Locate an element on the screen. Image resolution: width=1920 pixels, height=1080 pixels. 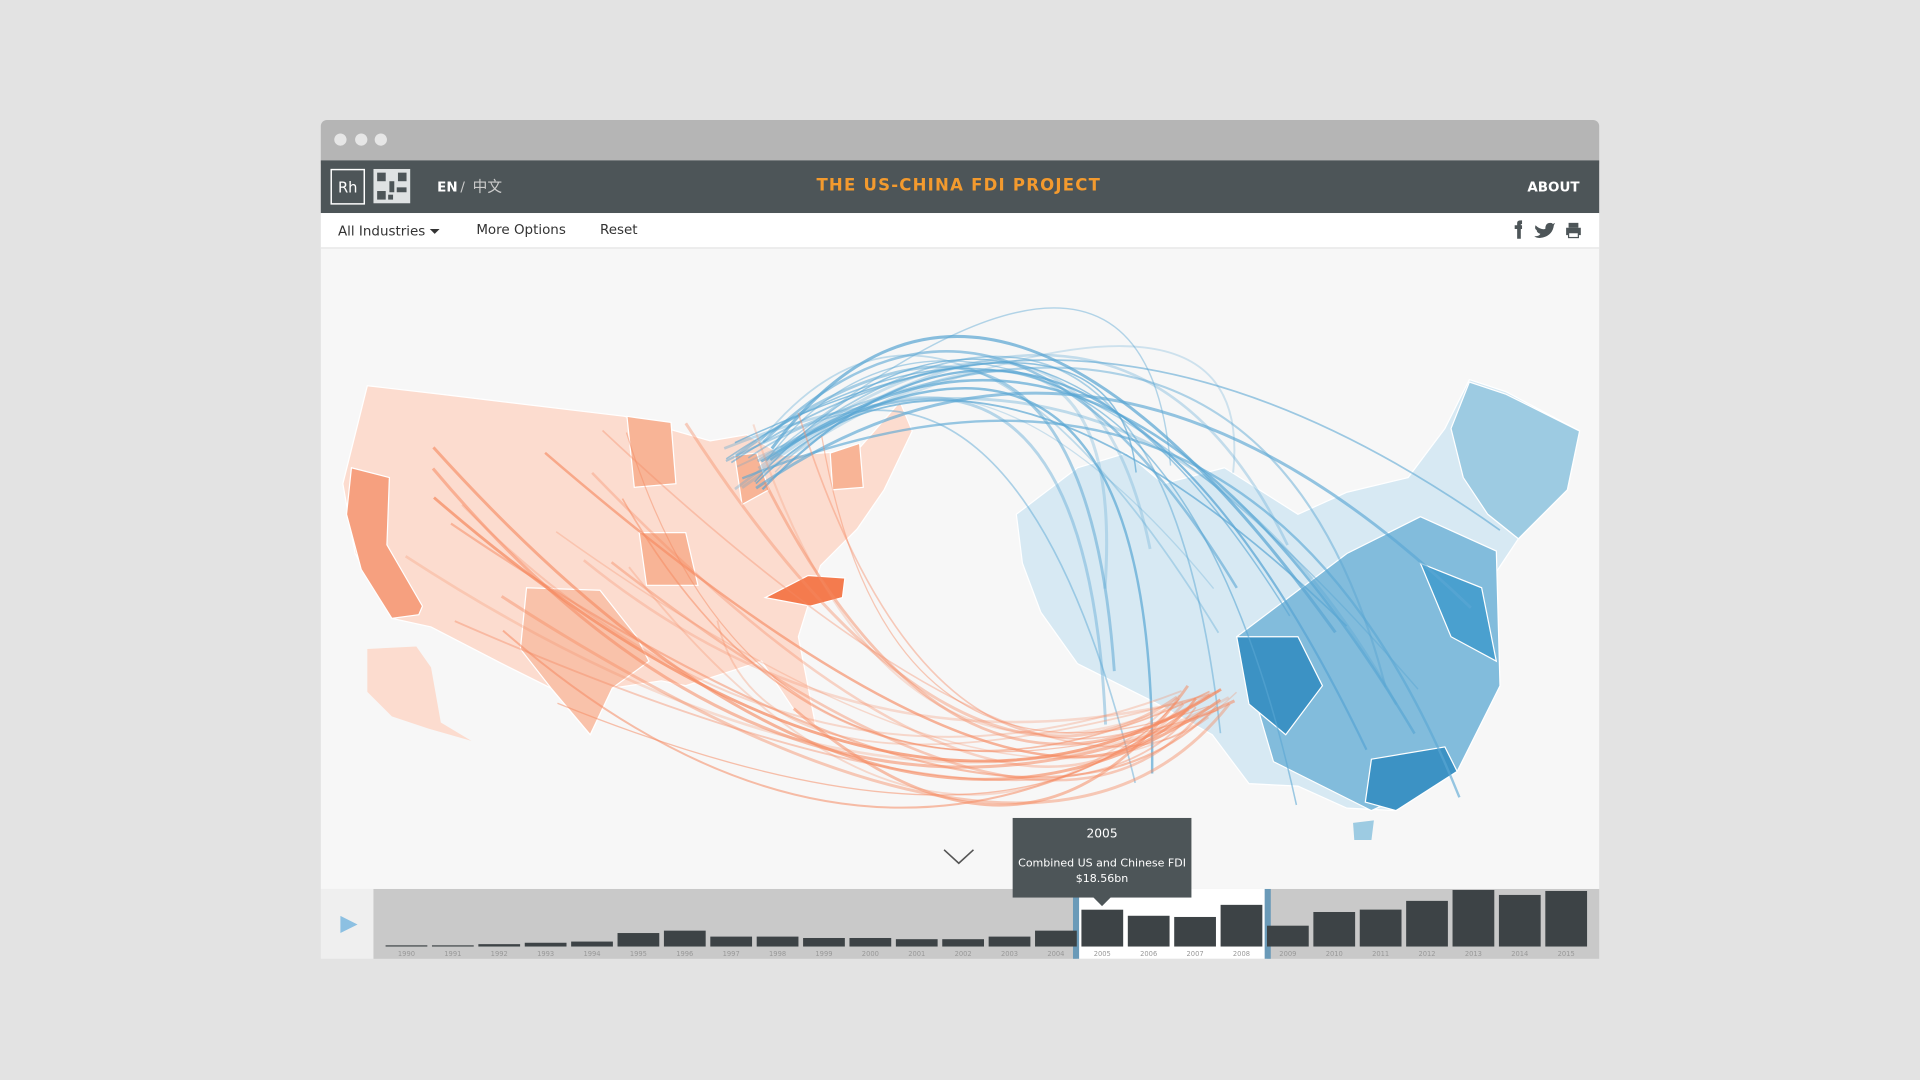
language-zh: 中文 is located at coordinates (488, 186).